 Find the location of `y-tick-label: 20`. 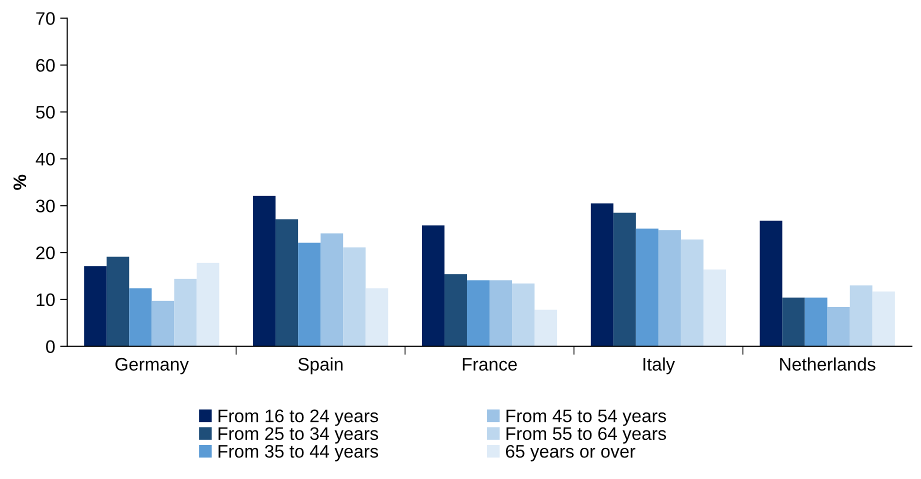

y-tick-label: 20 is located at coordinates (45, 253).